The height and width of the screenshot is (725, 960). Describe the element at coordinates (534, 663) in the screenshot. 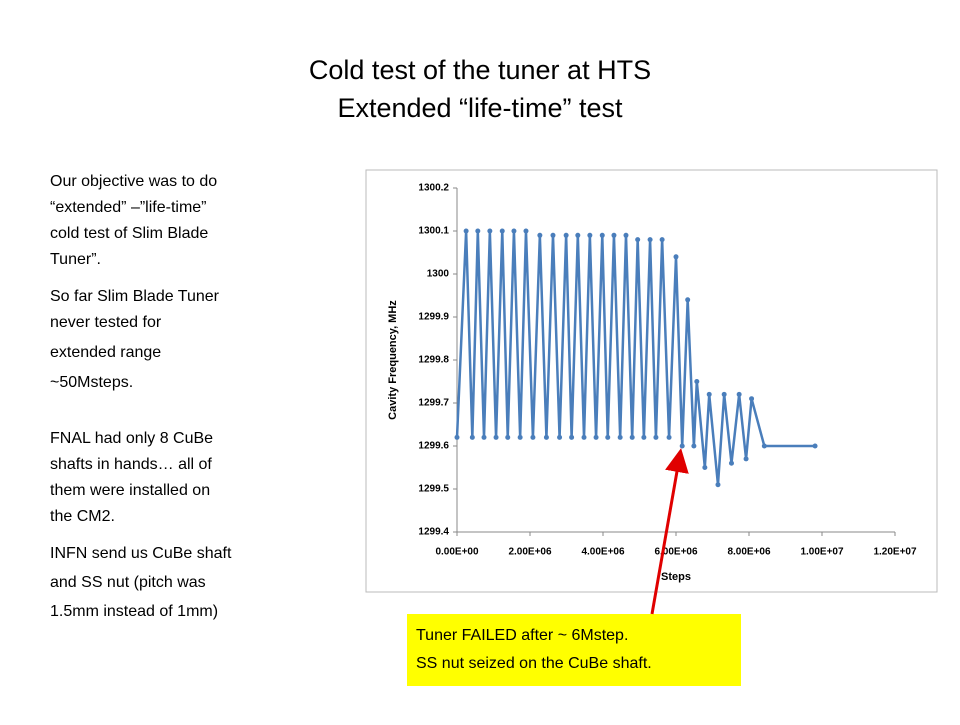

I see `callout-text: SS nut seized on the CuBe shaft.` at that location.